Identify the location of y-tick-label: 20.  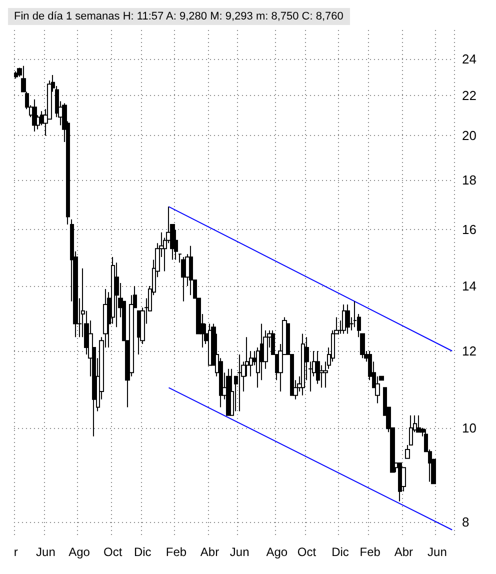
(469, 136).